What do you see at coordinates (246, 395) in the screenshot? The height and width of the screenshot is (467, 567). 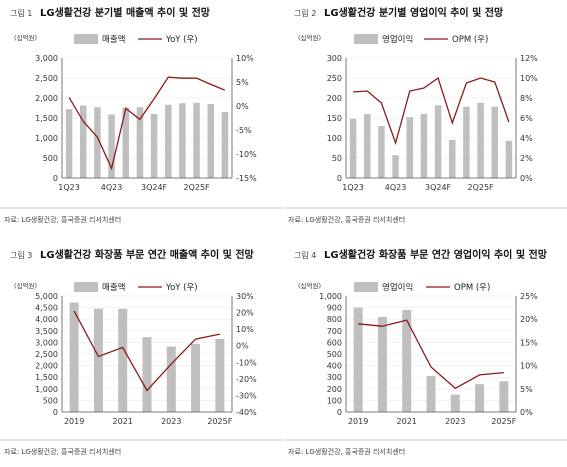 I see `y-right-tick-label: -30%` at bounding box center [246, 395].